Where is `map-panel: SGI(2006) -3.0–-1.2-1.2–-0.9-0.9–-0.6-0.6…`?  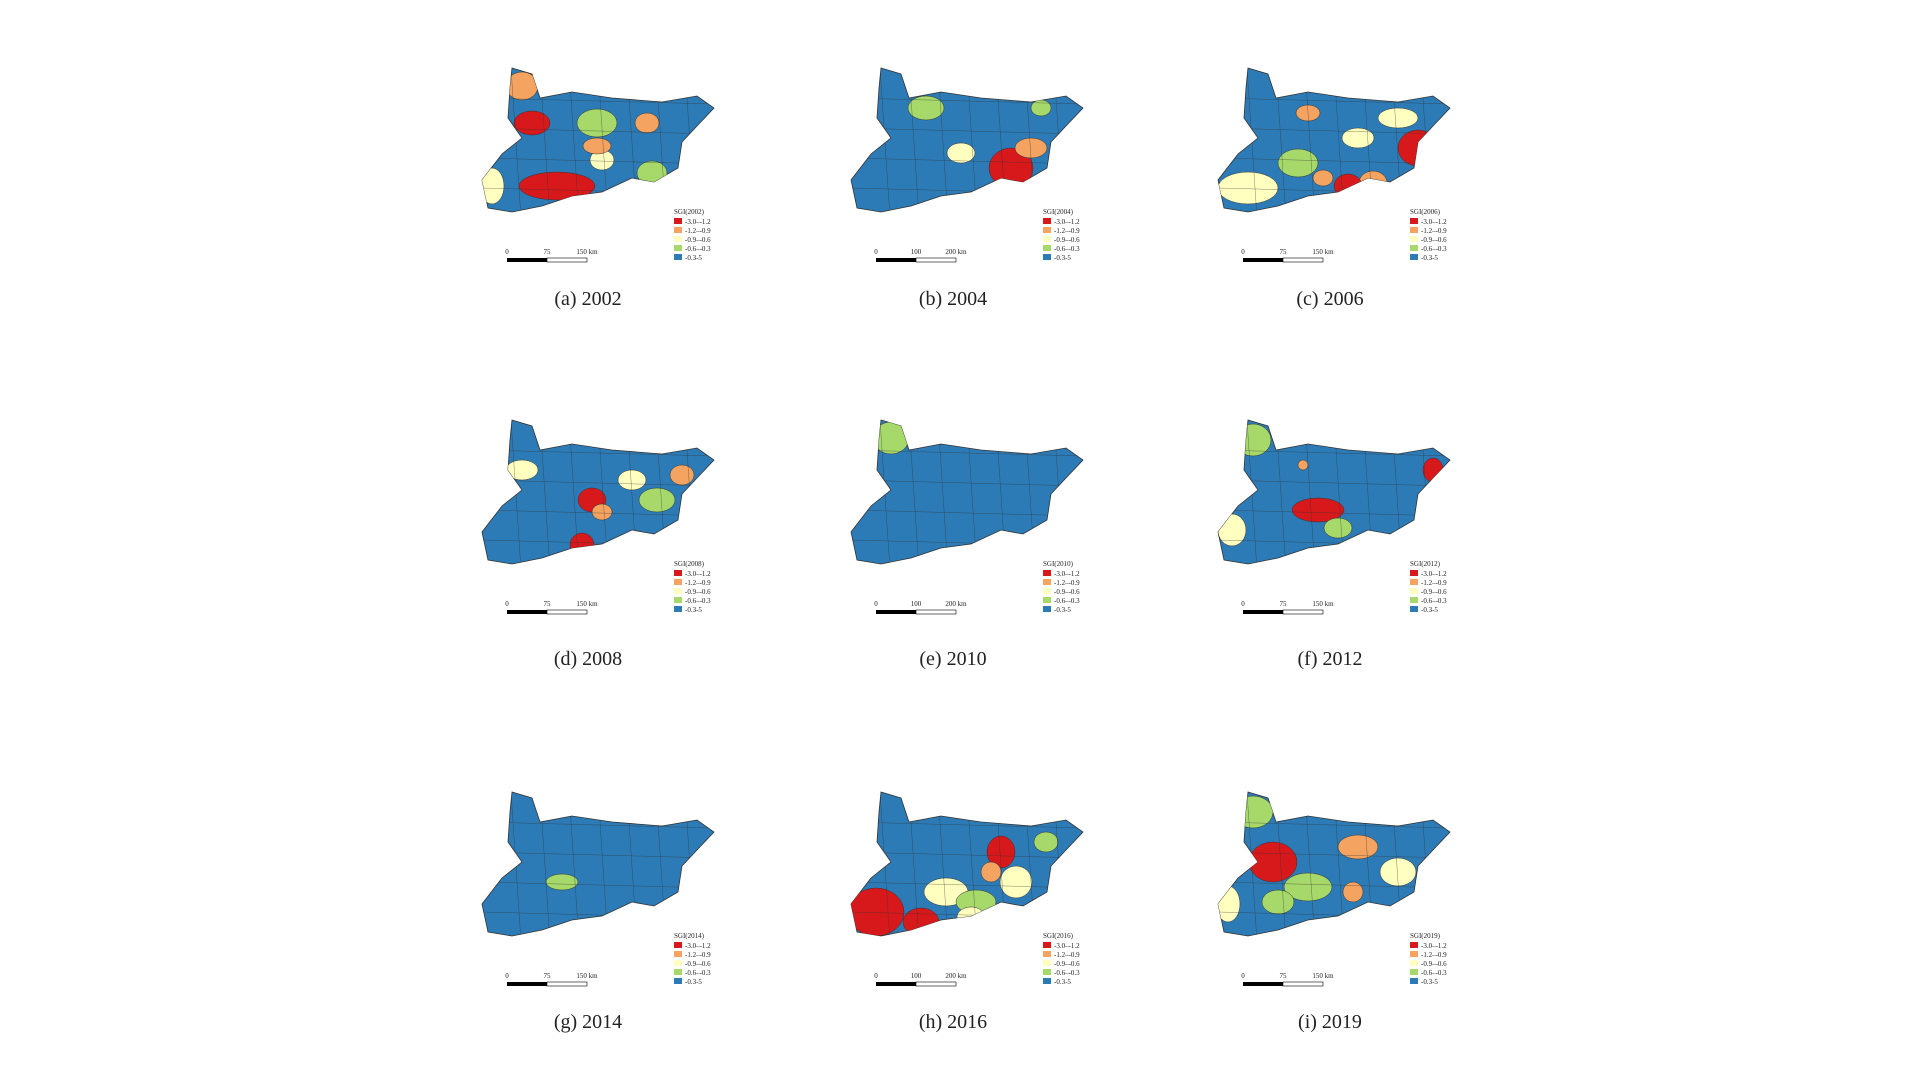 map-panel: SGI(2006) -3.0–-1.2-1.2–-0.9-0.9–-0.6-0.6… is located at coordinates (1334, 165).